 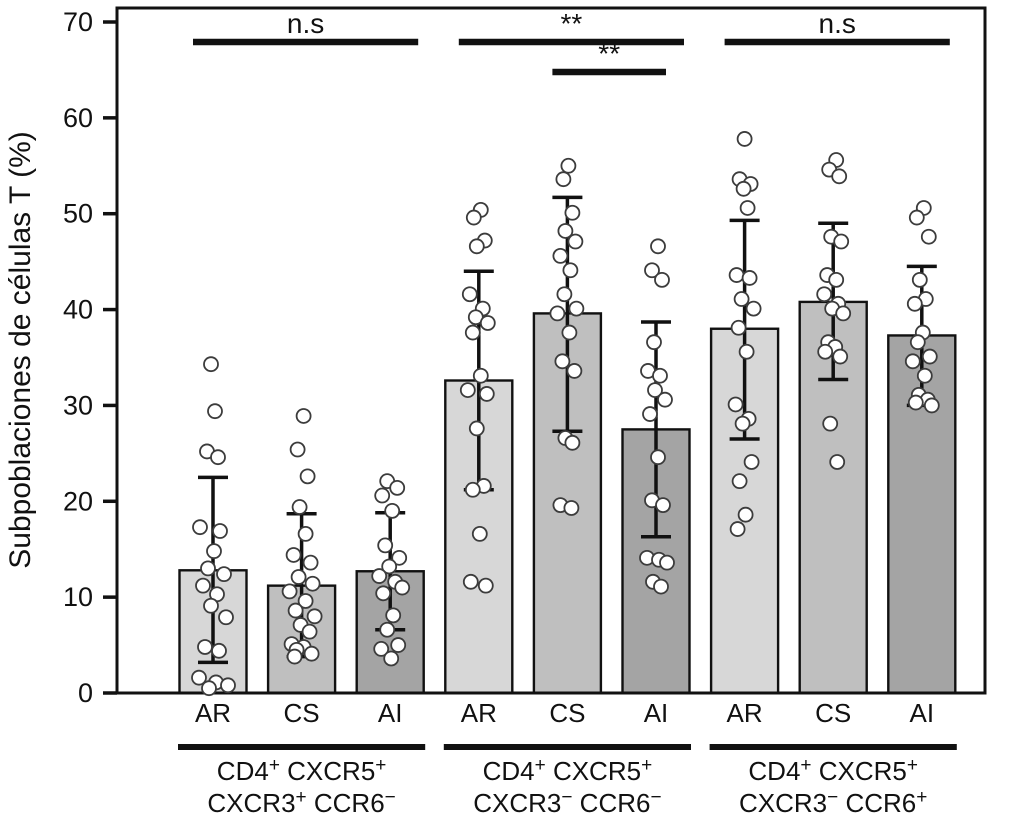 What do you see at coordinates (78, 118) in the screenshot?
I see `y-tick-label: 60` at bounding box center [78, 118].